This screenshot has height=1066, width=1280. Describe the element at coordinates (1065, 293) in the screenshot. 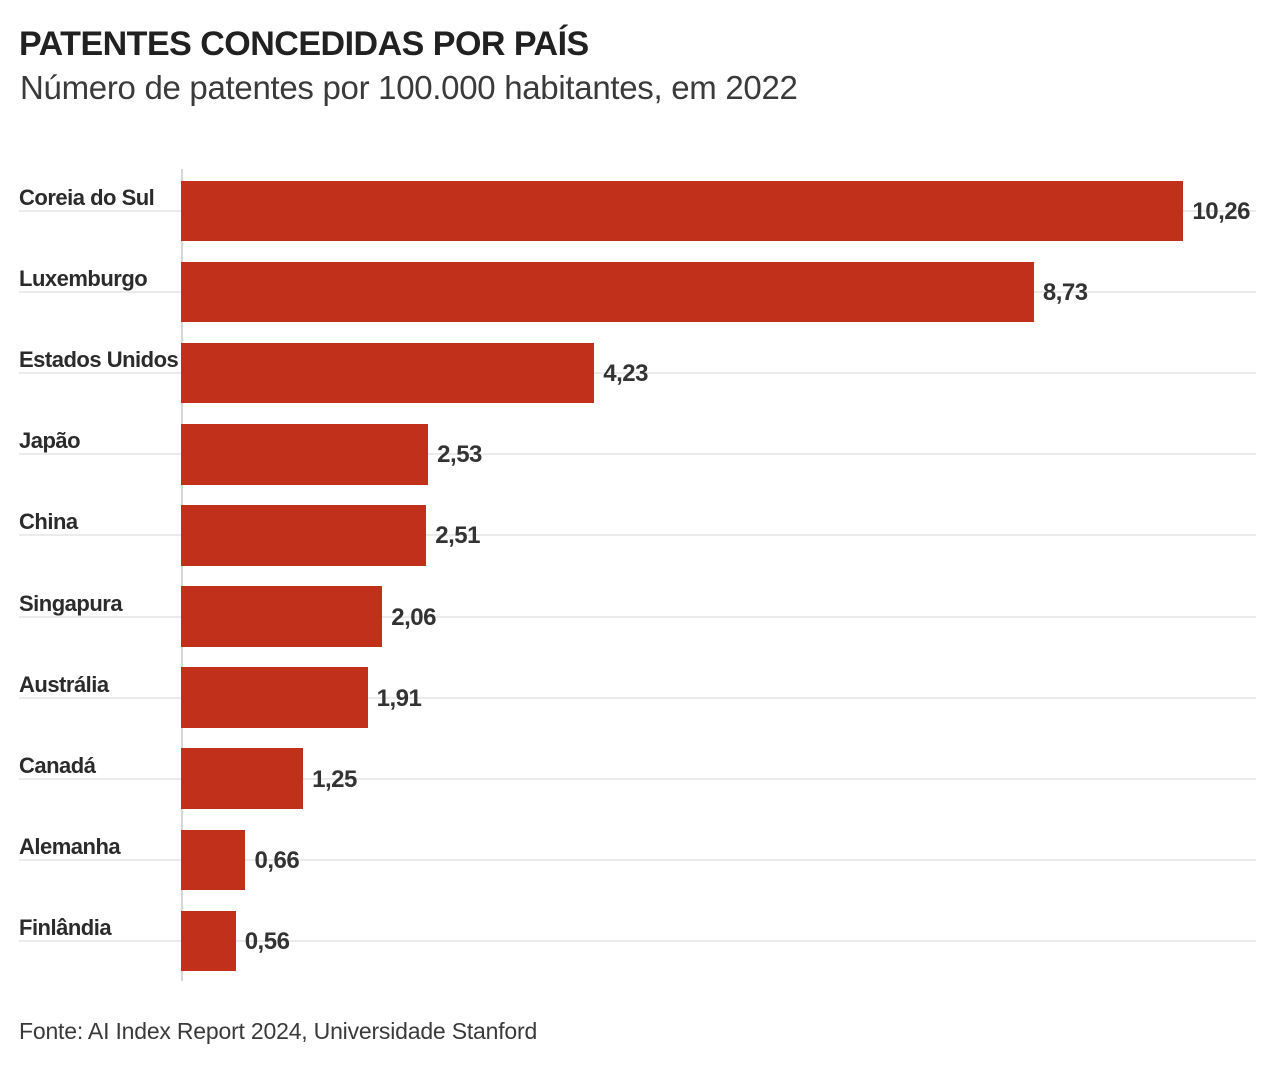

I see `value-label: 8,73` at that location.